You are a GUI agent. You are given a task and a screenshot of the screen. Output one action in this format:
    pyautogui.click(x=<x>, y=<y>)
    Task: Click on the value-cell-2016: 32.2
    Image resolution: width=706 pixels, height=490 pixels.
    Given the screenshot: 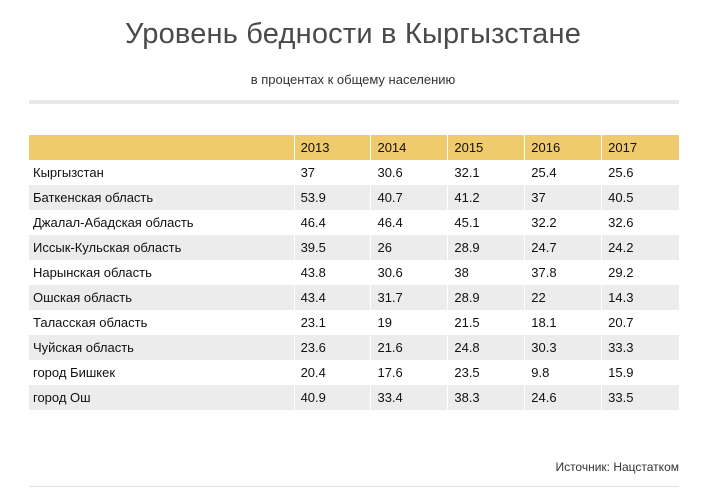 What is the action you would take?
    pyautogui.click(x=562, y=222)
    